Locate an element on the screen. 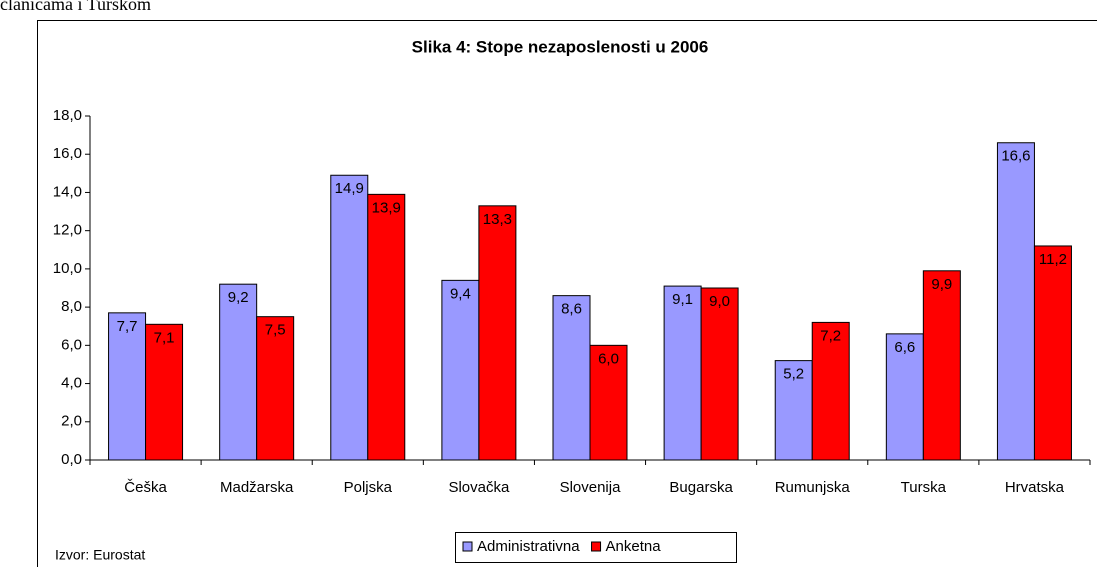  y-tick-label: 8,0 is located at coordinates (71, 306).